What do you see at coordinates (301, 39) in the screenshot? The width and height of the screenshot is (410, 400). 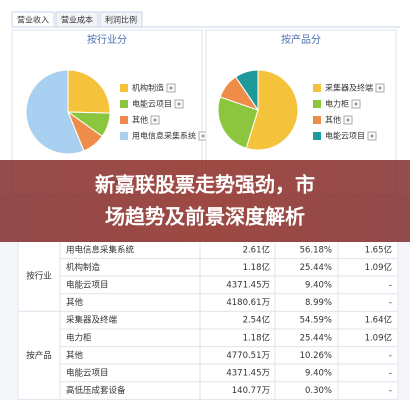 I see `panel-title: 按产品分` at bounding box center [301, 39].